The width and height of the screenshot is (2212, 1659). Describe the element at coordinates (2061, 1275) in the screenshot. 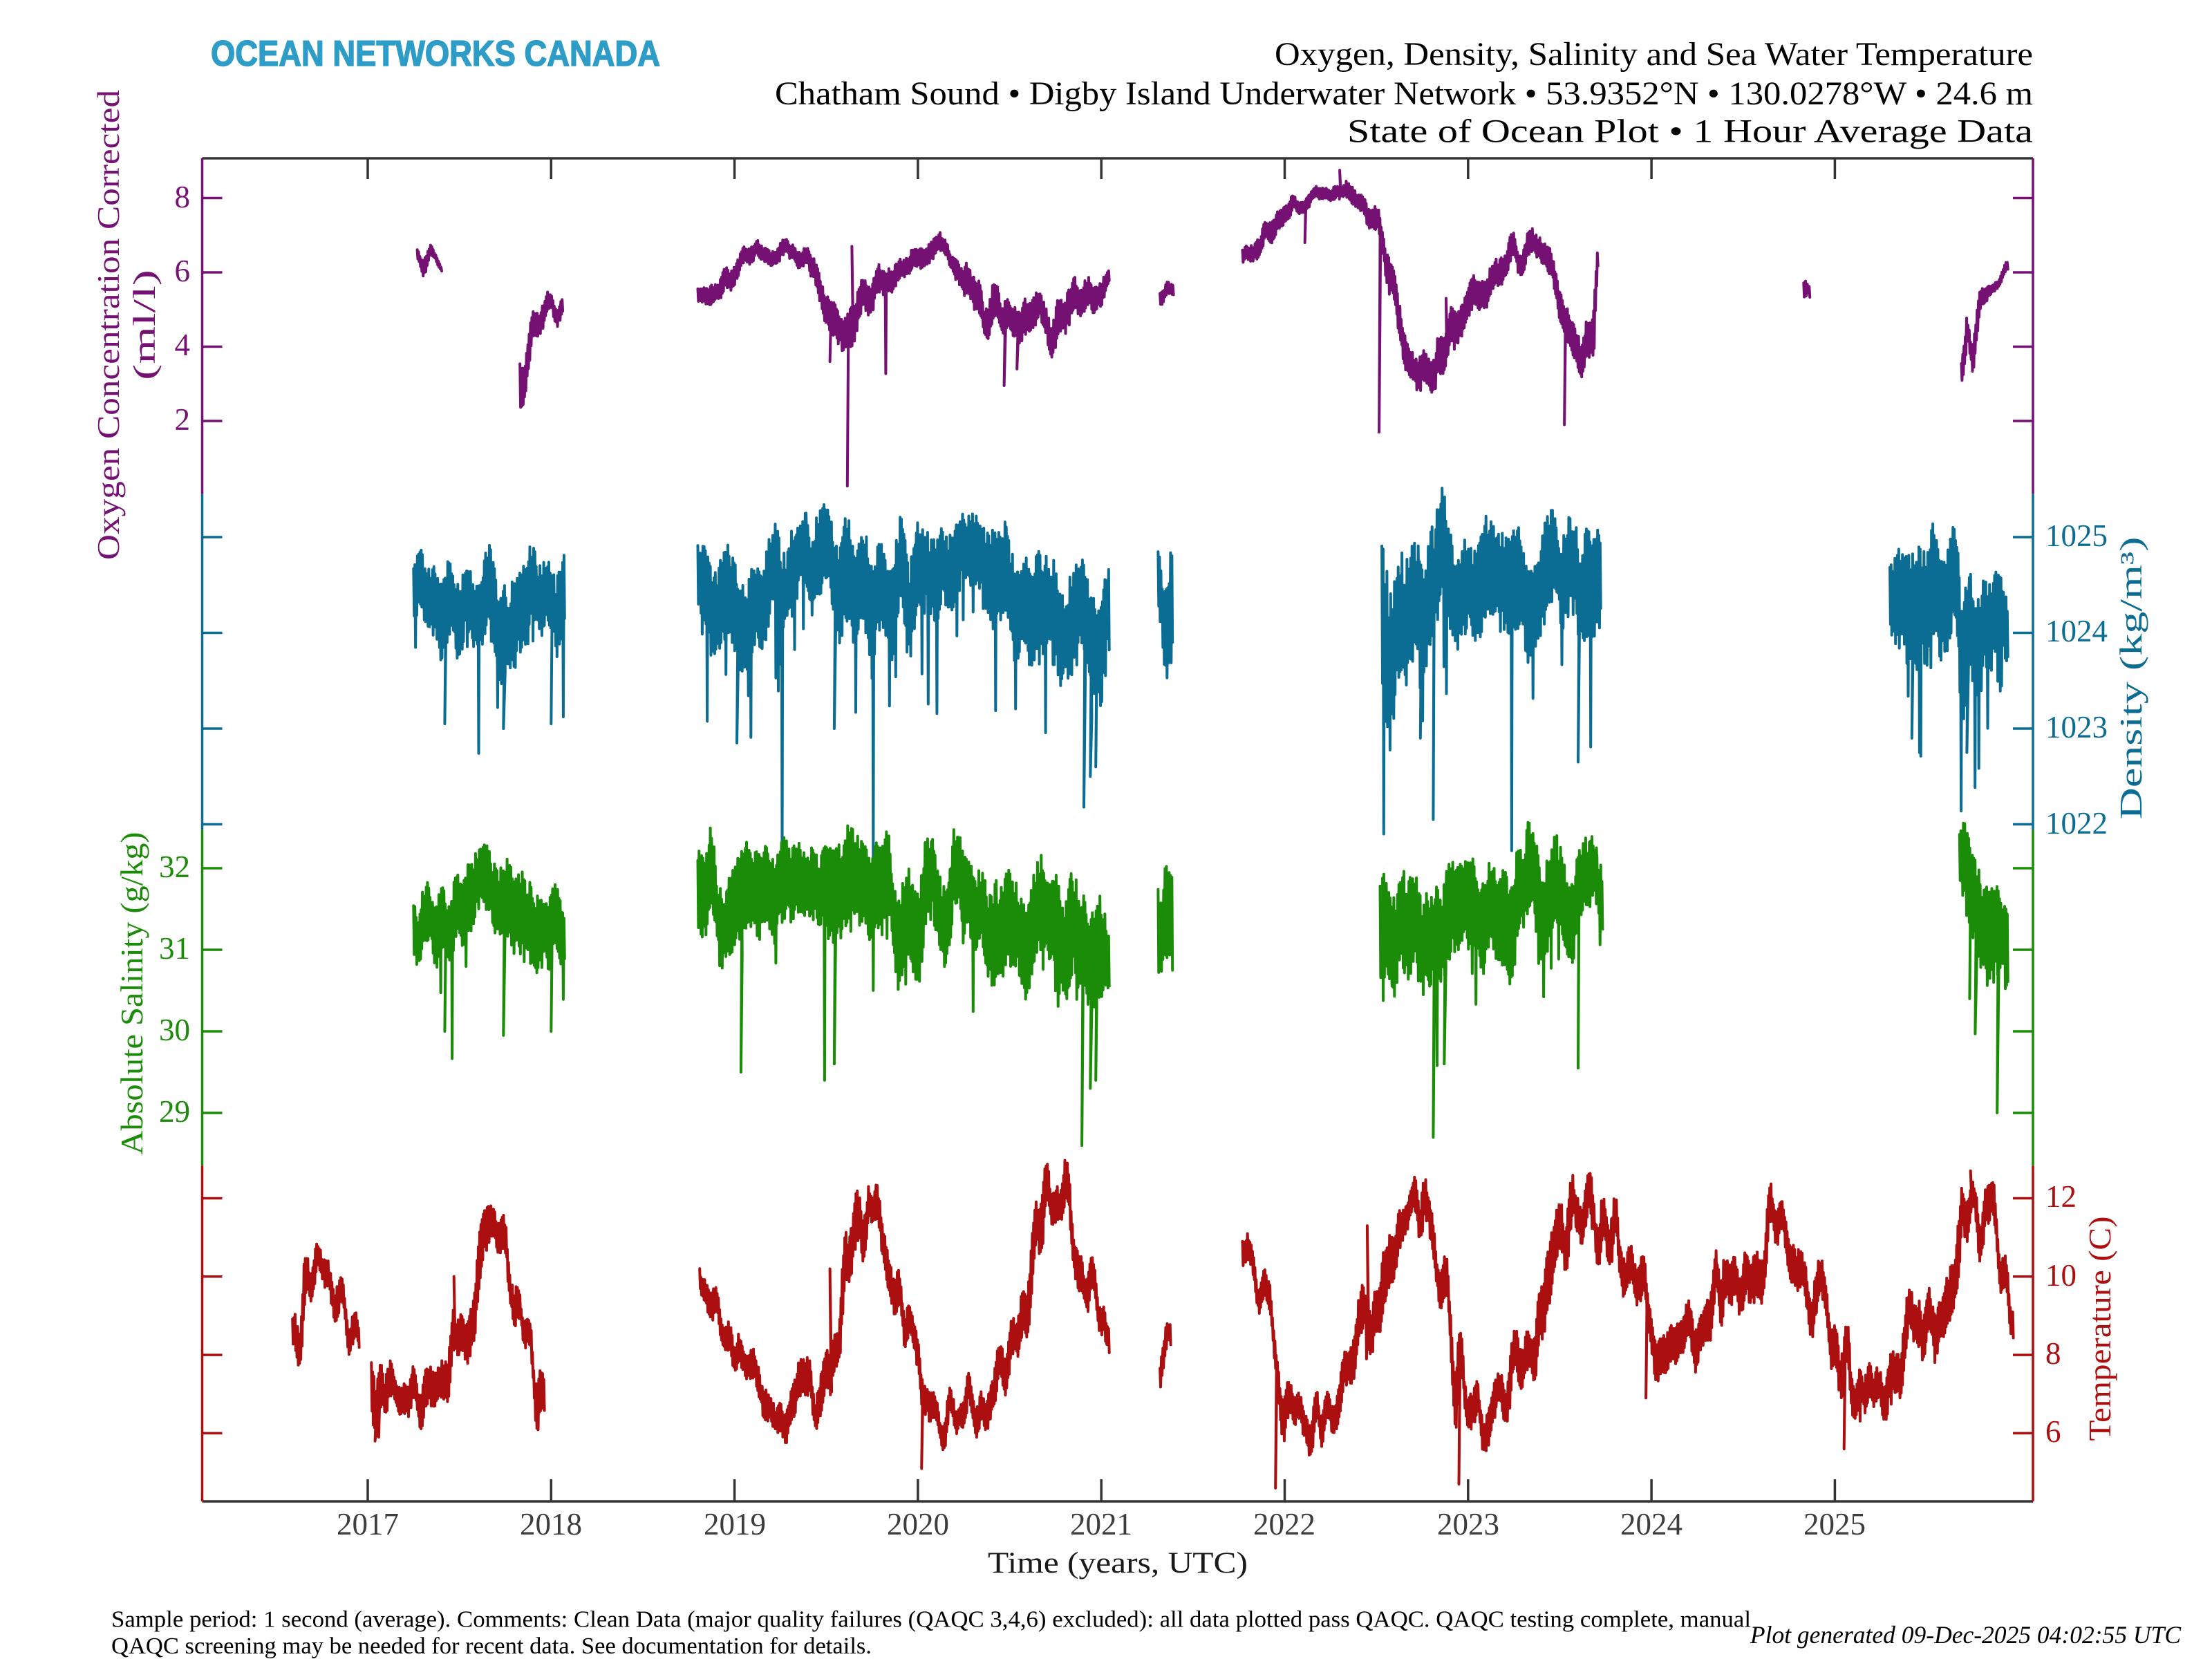

I see `svg-text: 10` at that location.